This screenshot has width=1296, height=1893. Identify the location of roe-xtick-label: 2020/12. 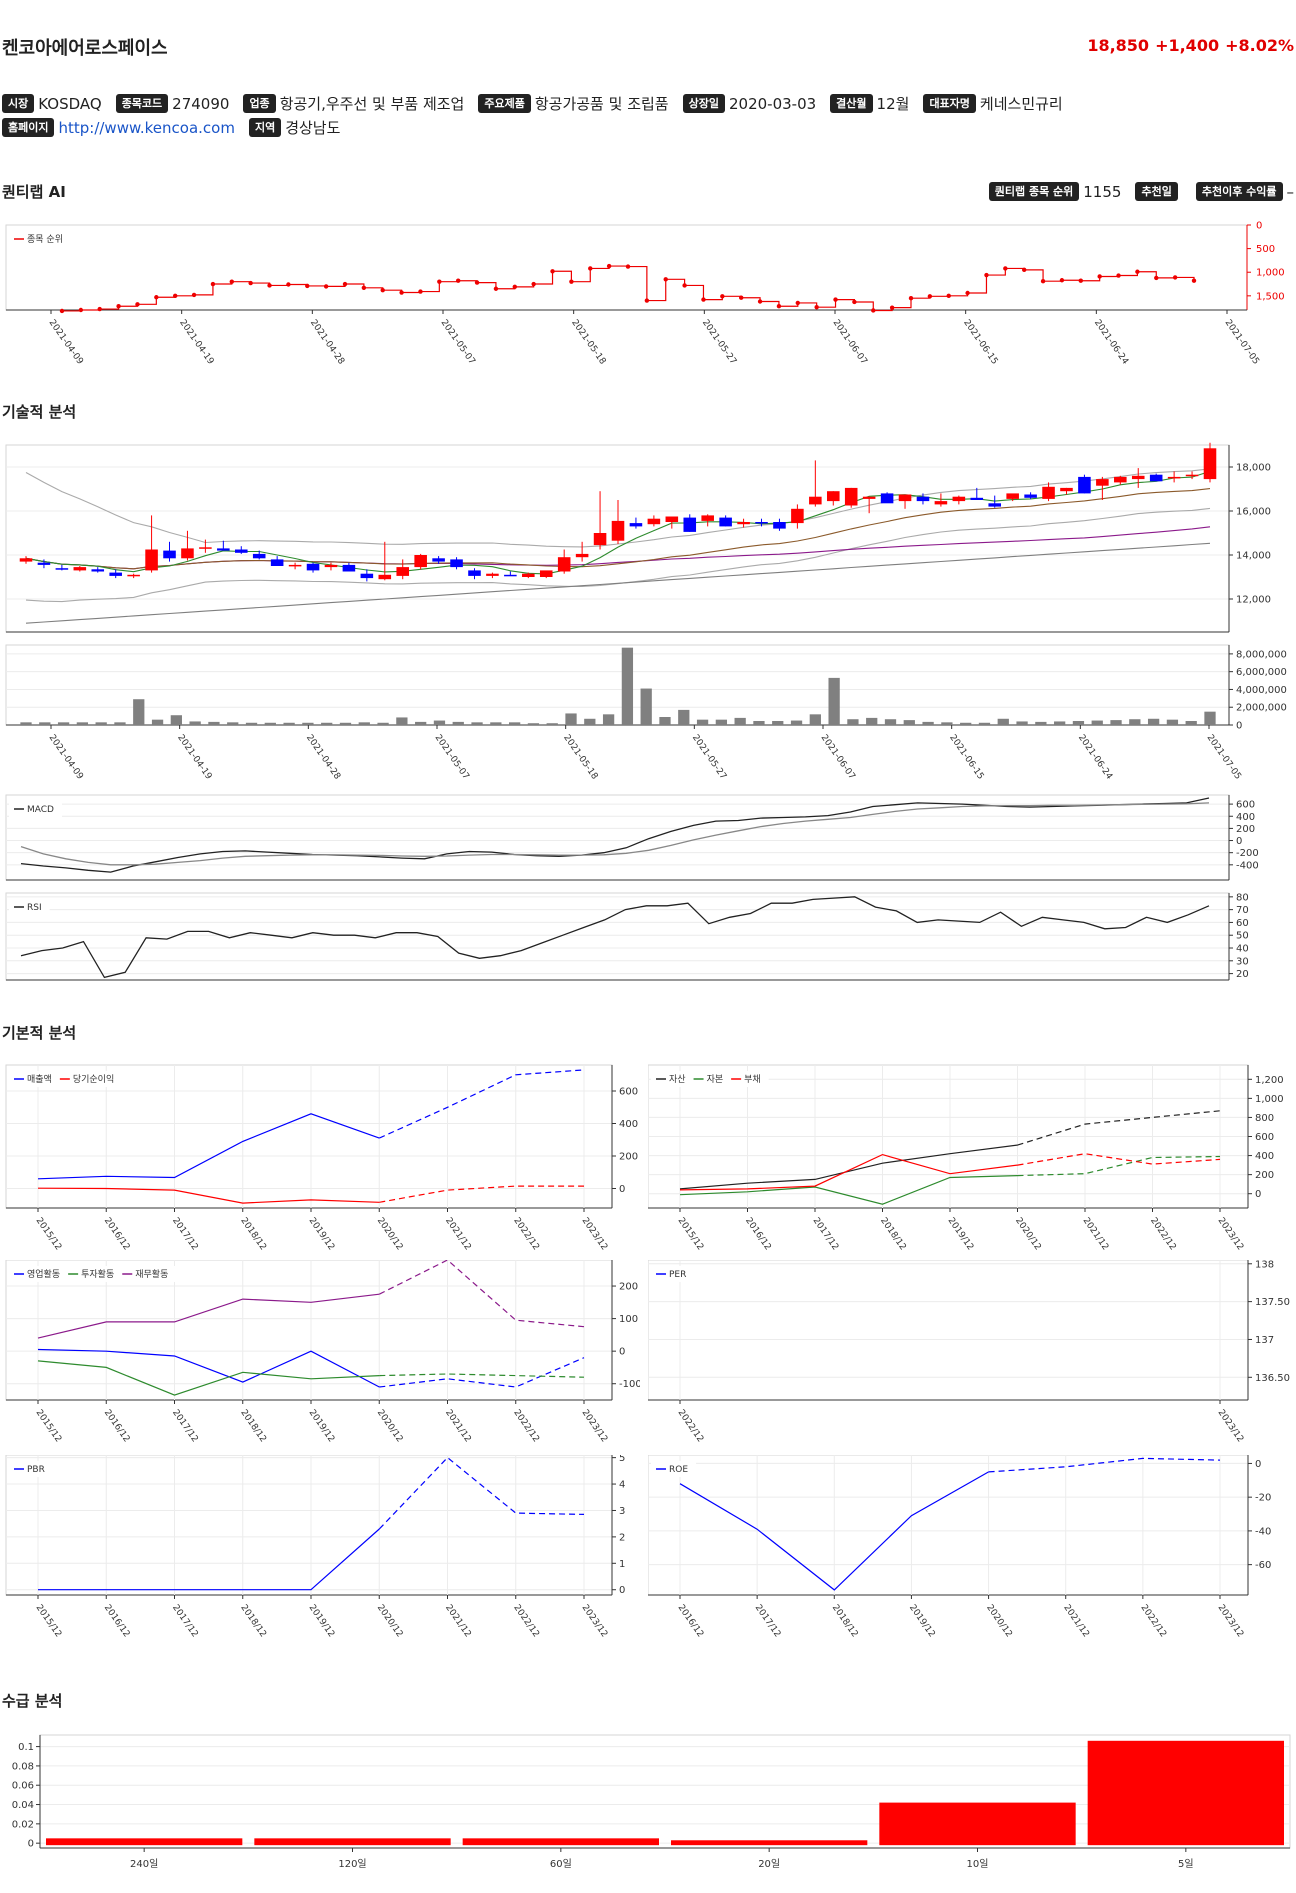
(999, 1621).